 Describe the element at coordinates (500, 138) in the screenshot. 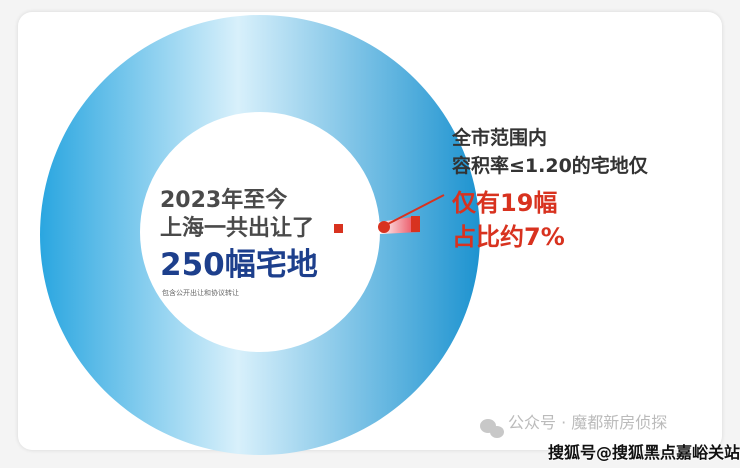

I see `callout-line1: 全市范围内` at that location.